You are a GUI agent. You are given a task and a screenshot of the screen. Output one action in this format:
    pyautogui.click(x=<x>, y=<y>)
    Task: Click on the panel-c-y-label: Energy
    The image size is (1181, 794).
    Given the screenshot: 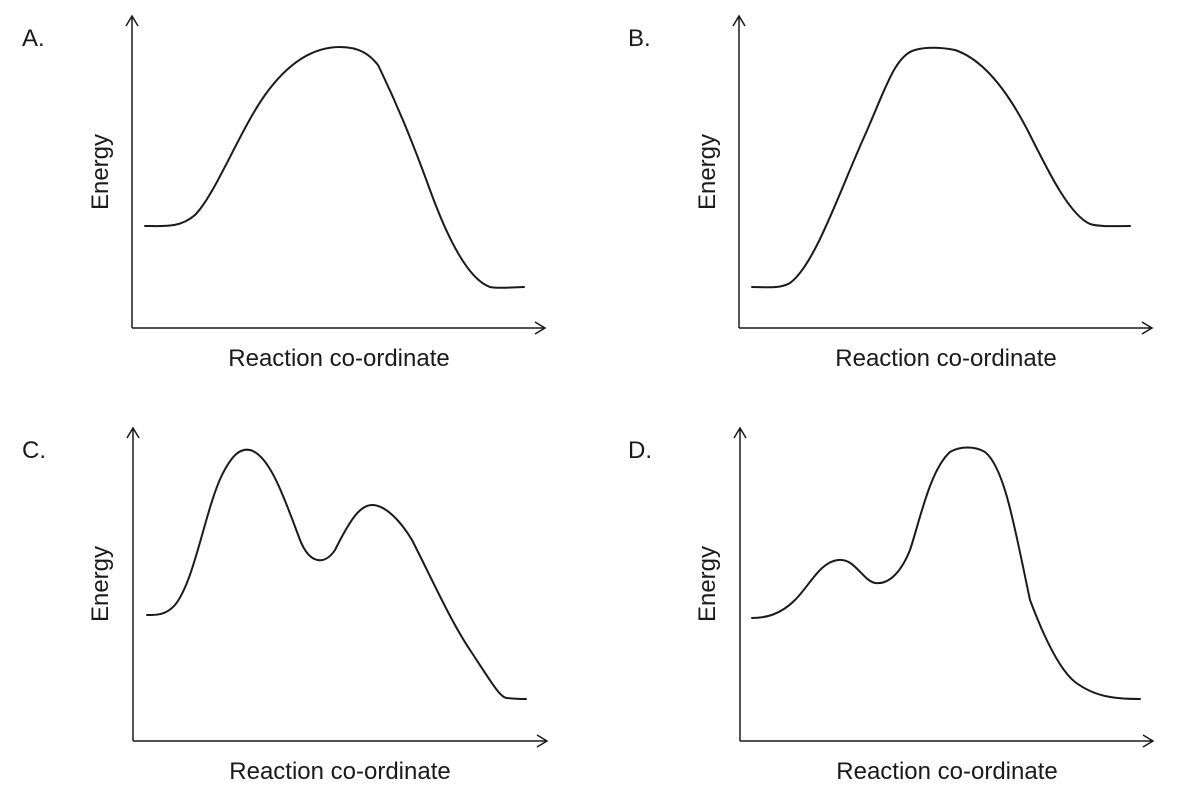 What is the action you would take?
    pyautogui.click(x=100, y=584)
    